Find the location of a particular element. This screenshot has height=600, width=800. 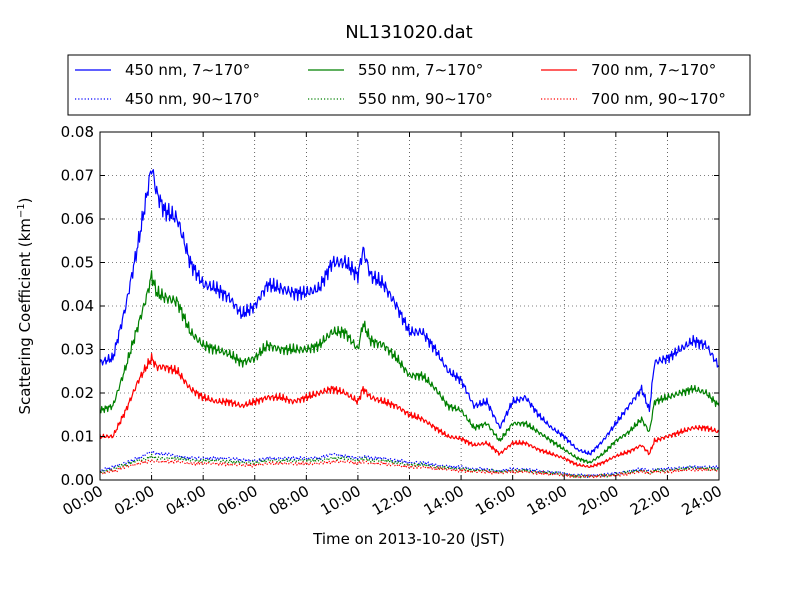

y-tick-label: 0.04 is located at coordinates (77, 306).